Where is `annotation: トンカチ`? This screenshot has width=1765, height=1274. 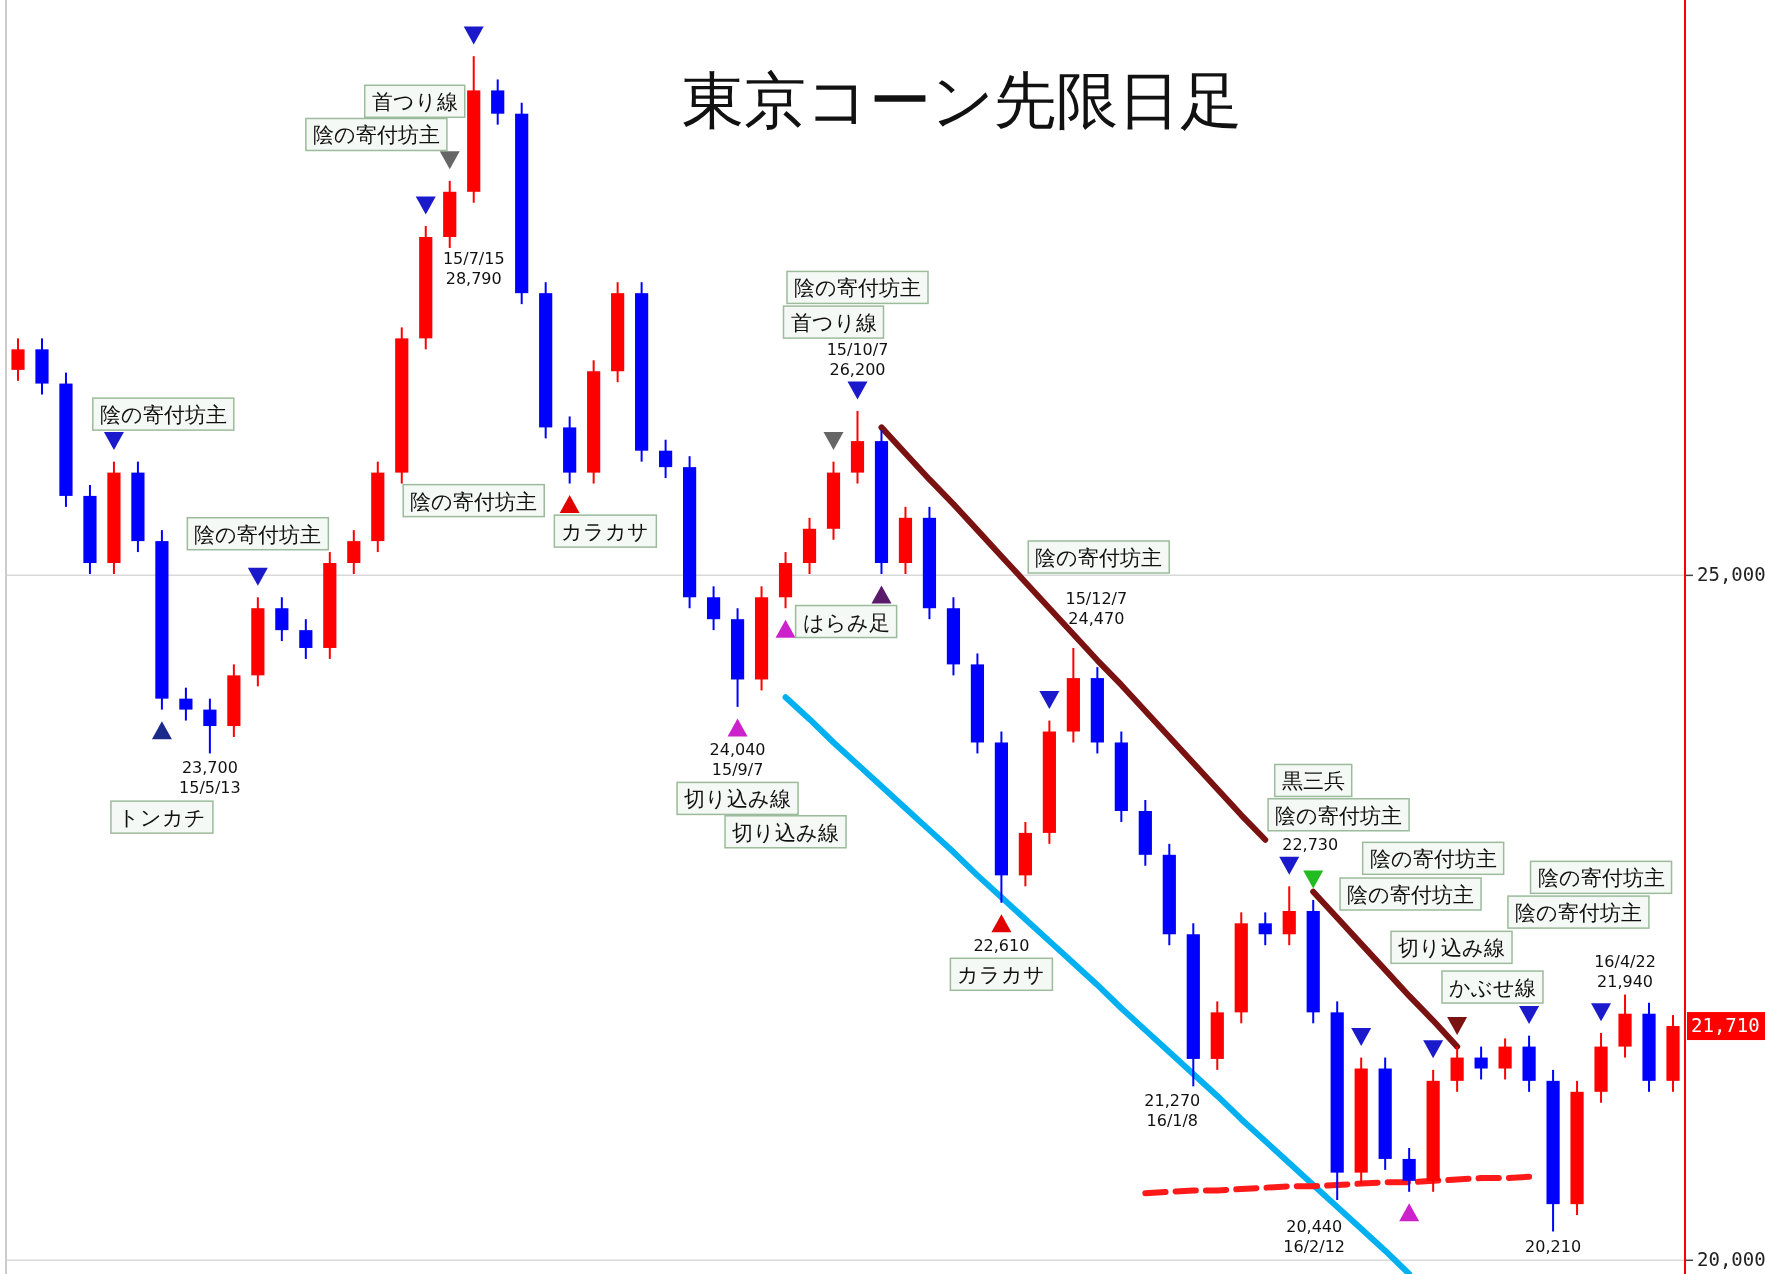
annotation: トンカチ is located at coordinates (161, 818).